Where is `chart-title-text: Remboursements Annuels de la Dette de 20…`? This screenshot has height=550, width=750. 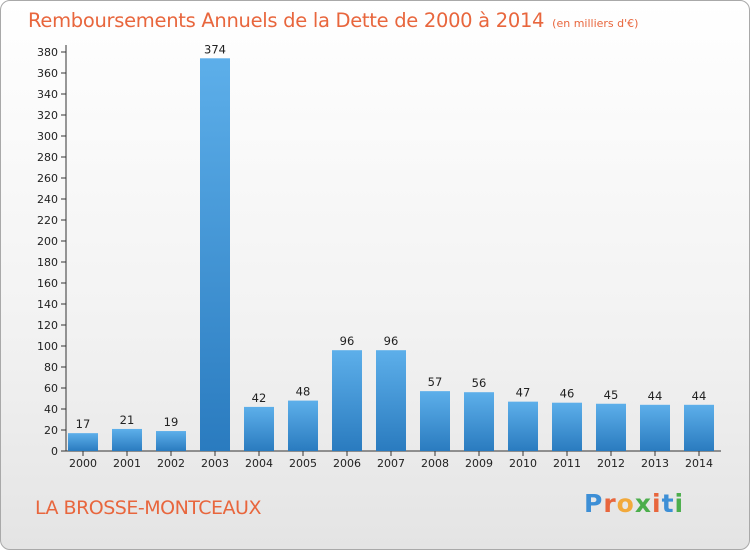
chart-title-text: Remboursements Annuels de la Dette de 20… is located at coordinates (286, 20).